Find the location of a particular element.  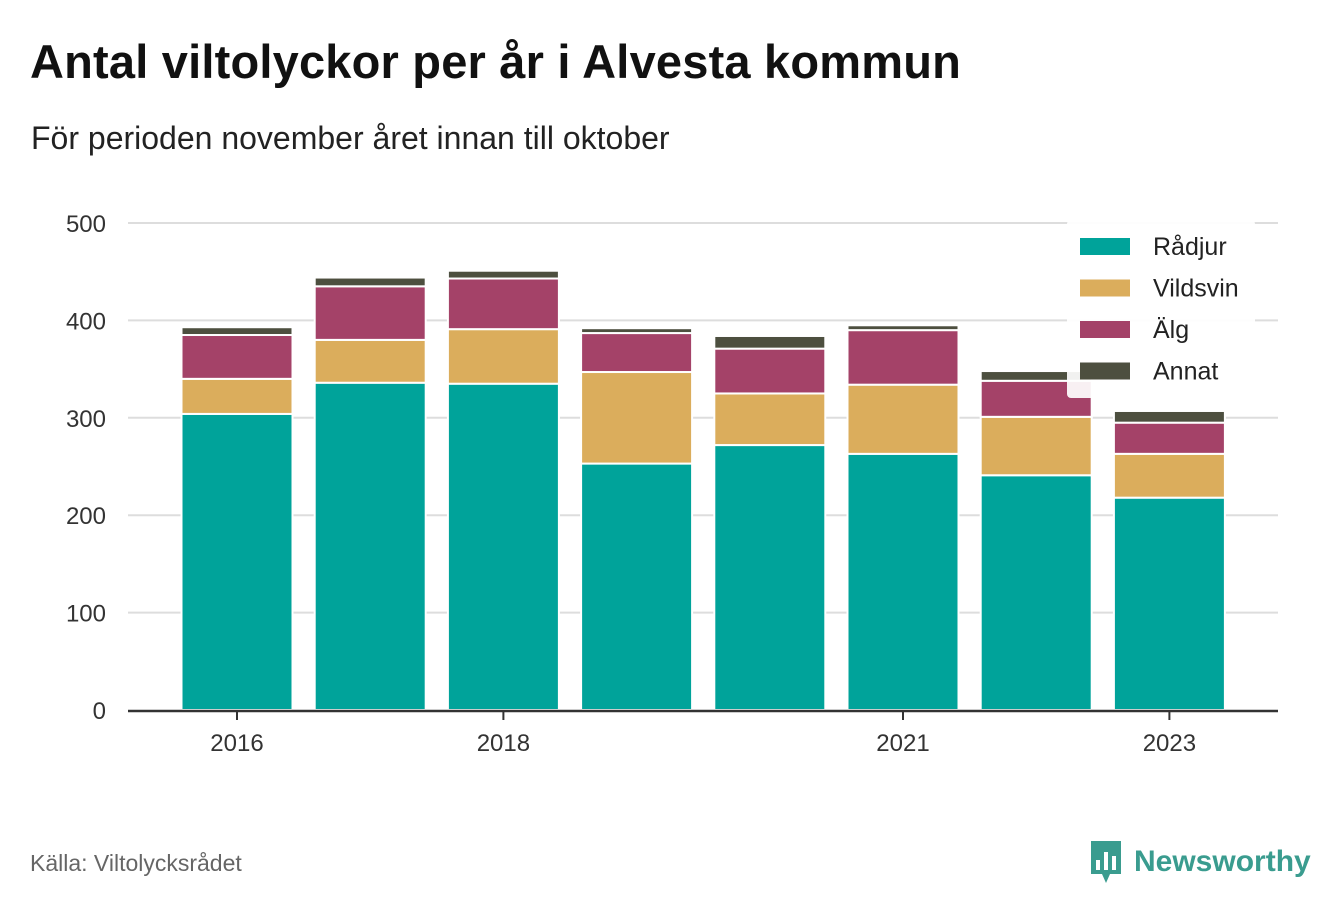

bar-segment-rådjur-2022 is located at coordinates (1036, 592).